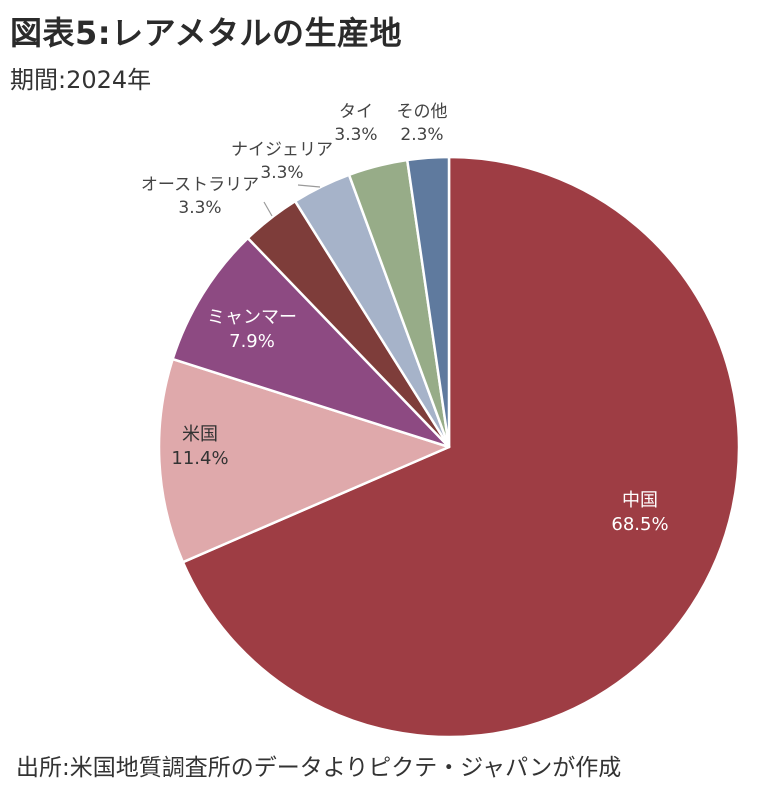 This screenshot has height=793, width=762. Describe the element at coordinates (252, 317) in the screenshot. I see `slice-label-2: ミャンマー` at that location.